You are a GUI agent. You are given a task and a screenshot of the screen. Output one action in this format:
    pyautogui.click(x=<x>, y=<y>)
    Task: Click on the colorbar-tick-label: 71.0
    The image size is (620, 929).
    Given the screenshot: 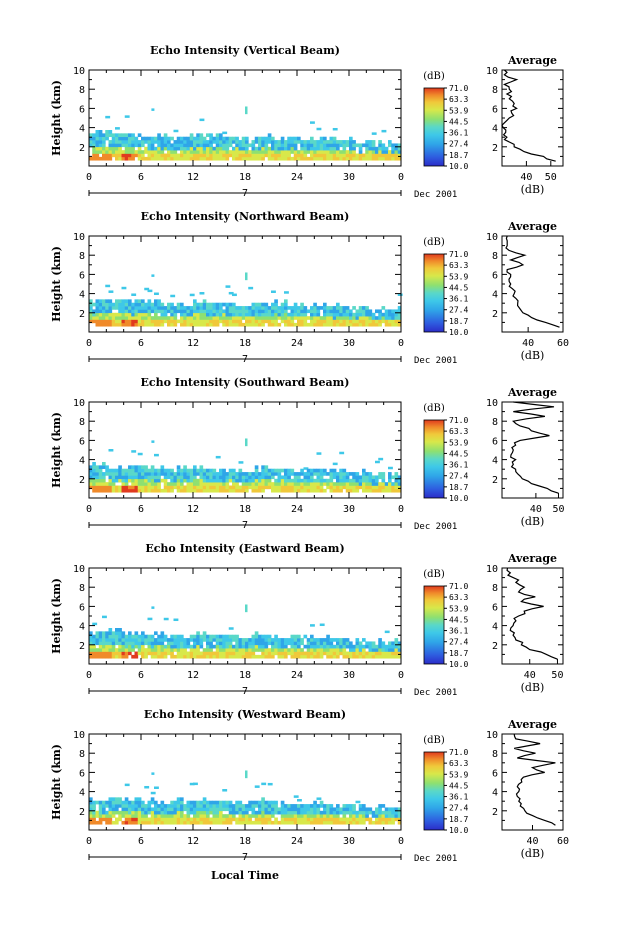 What is the action you would take?
    pyautogui.click(x=458, y=88)
    